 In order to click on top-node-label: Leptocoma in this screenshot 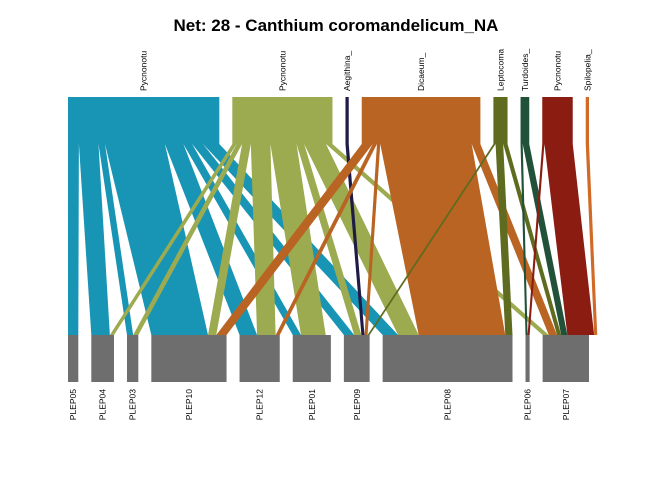, I will do `click(500, 70)`.